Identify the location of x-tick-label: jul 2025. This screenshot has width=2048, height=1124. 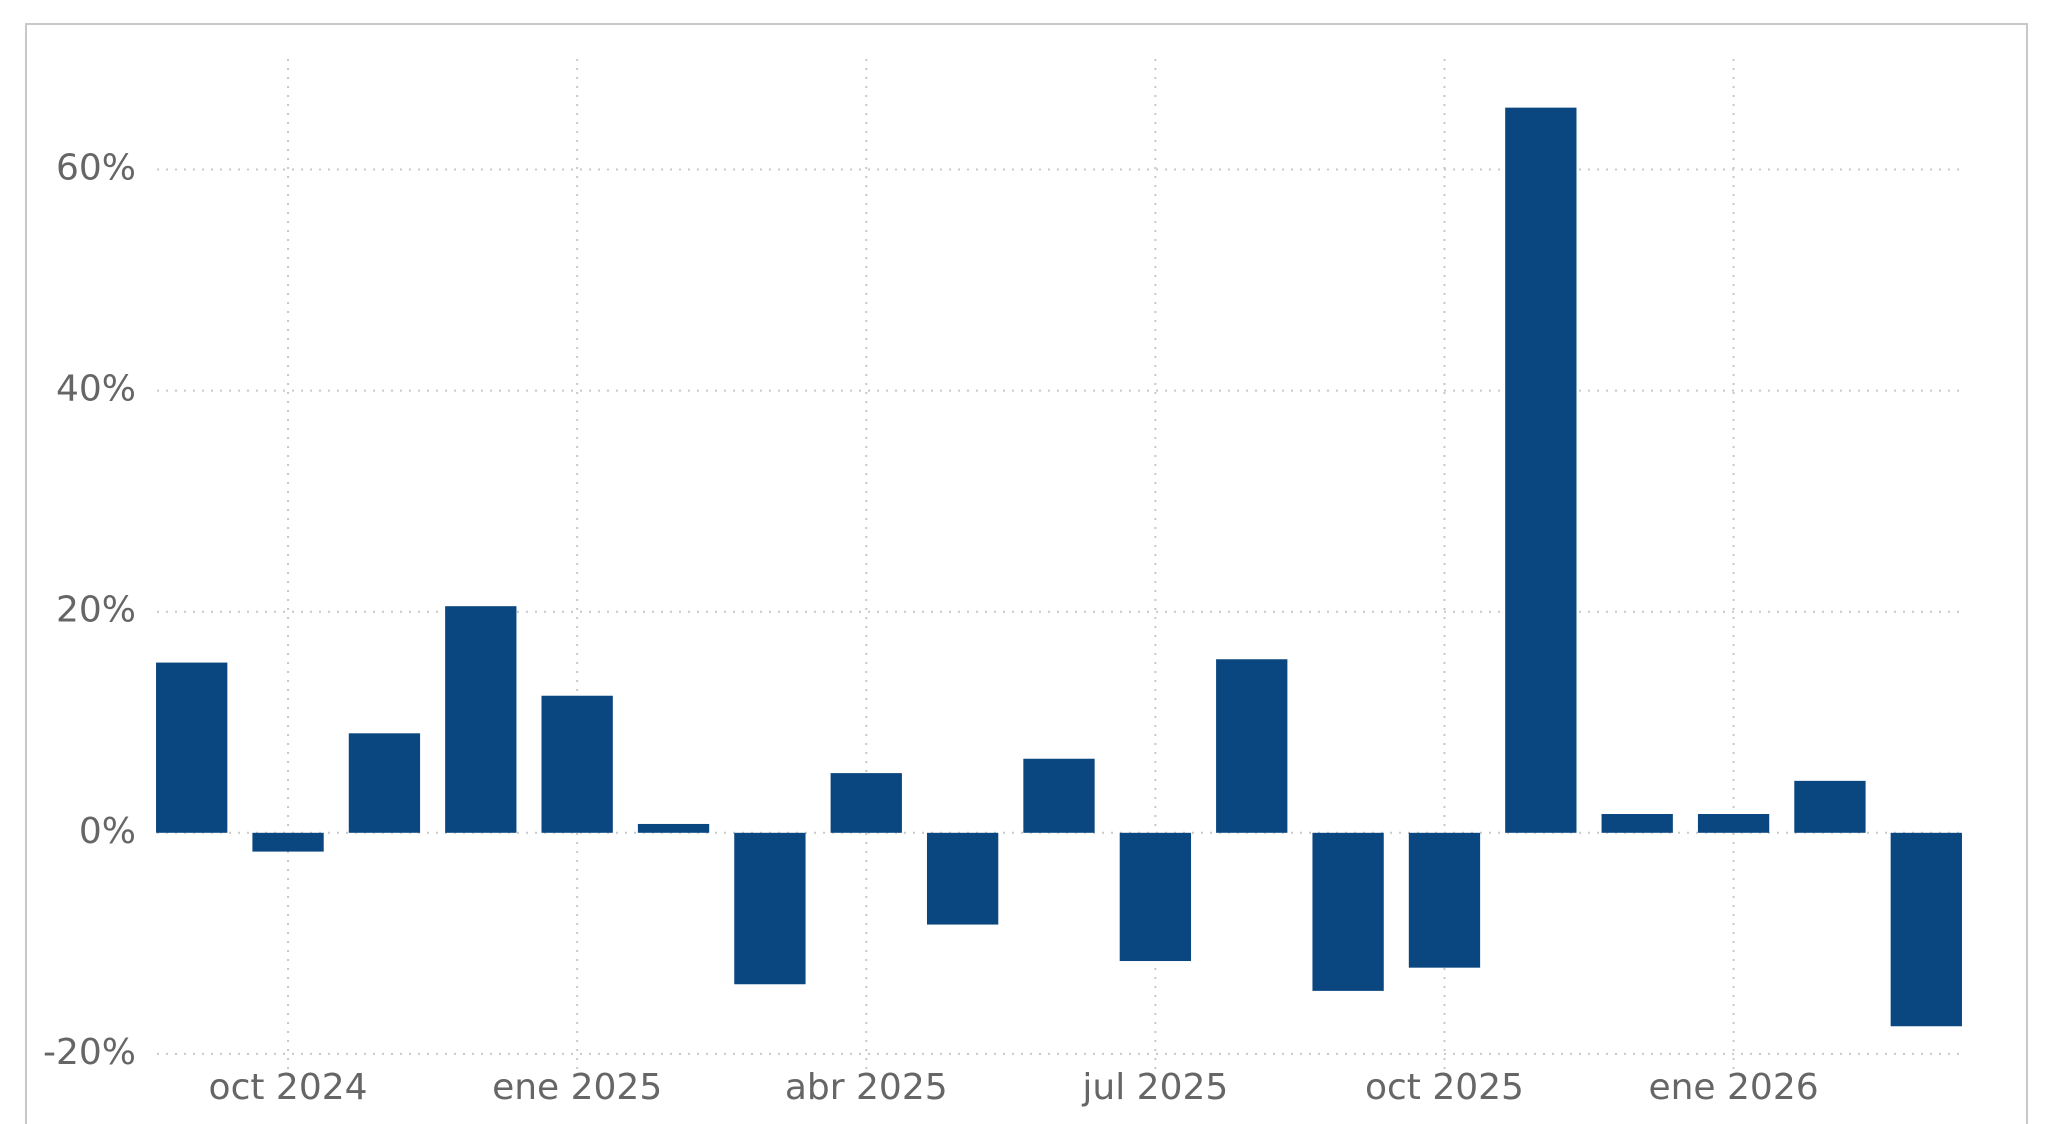
(1154, 1087).